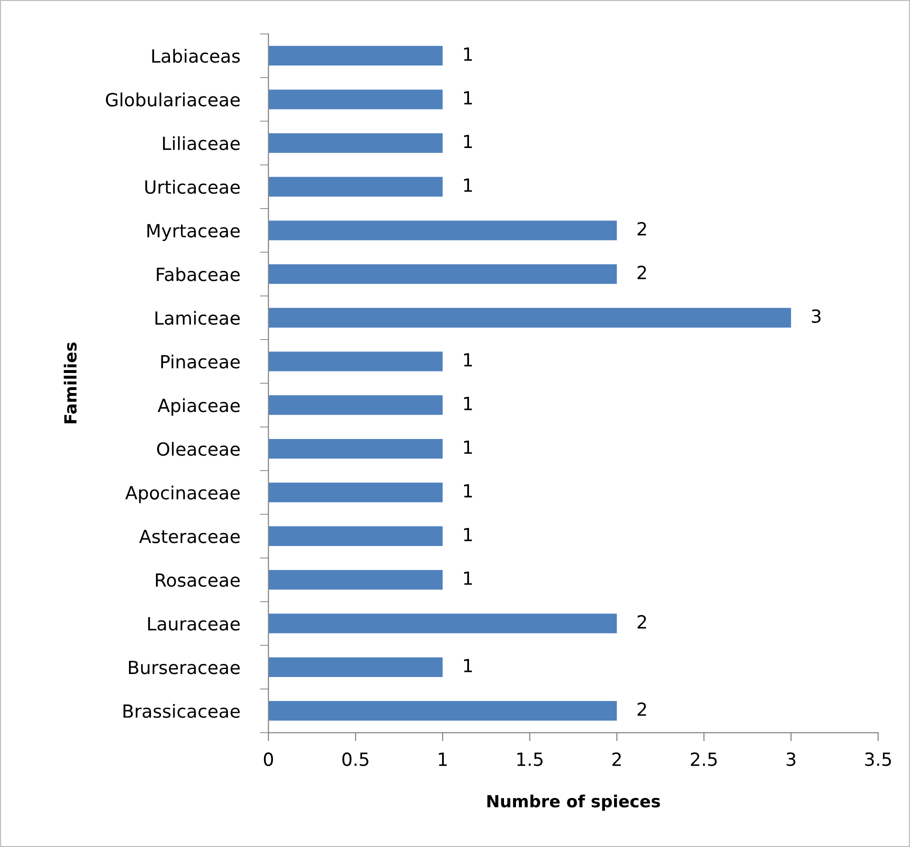 Image resolution: width=910 pixels, height=847 pixels. What do you see at coordinates (878, 759) in the screenshot?
I see `x-tick-label: 3.5` at bounding box center [878, 759].